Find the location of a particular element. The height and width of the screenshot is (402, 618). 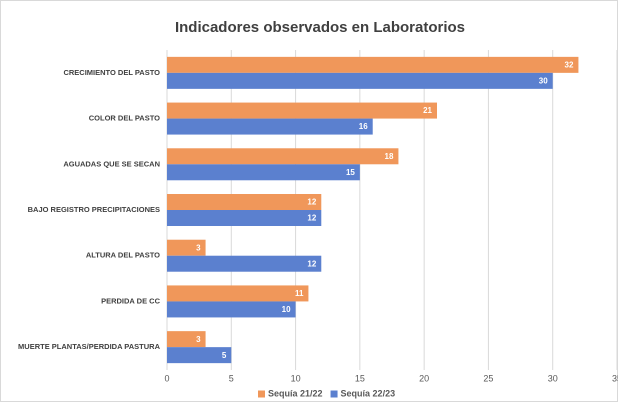

data-label: 32 is located at coordinates (569, 64).